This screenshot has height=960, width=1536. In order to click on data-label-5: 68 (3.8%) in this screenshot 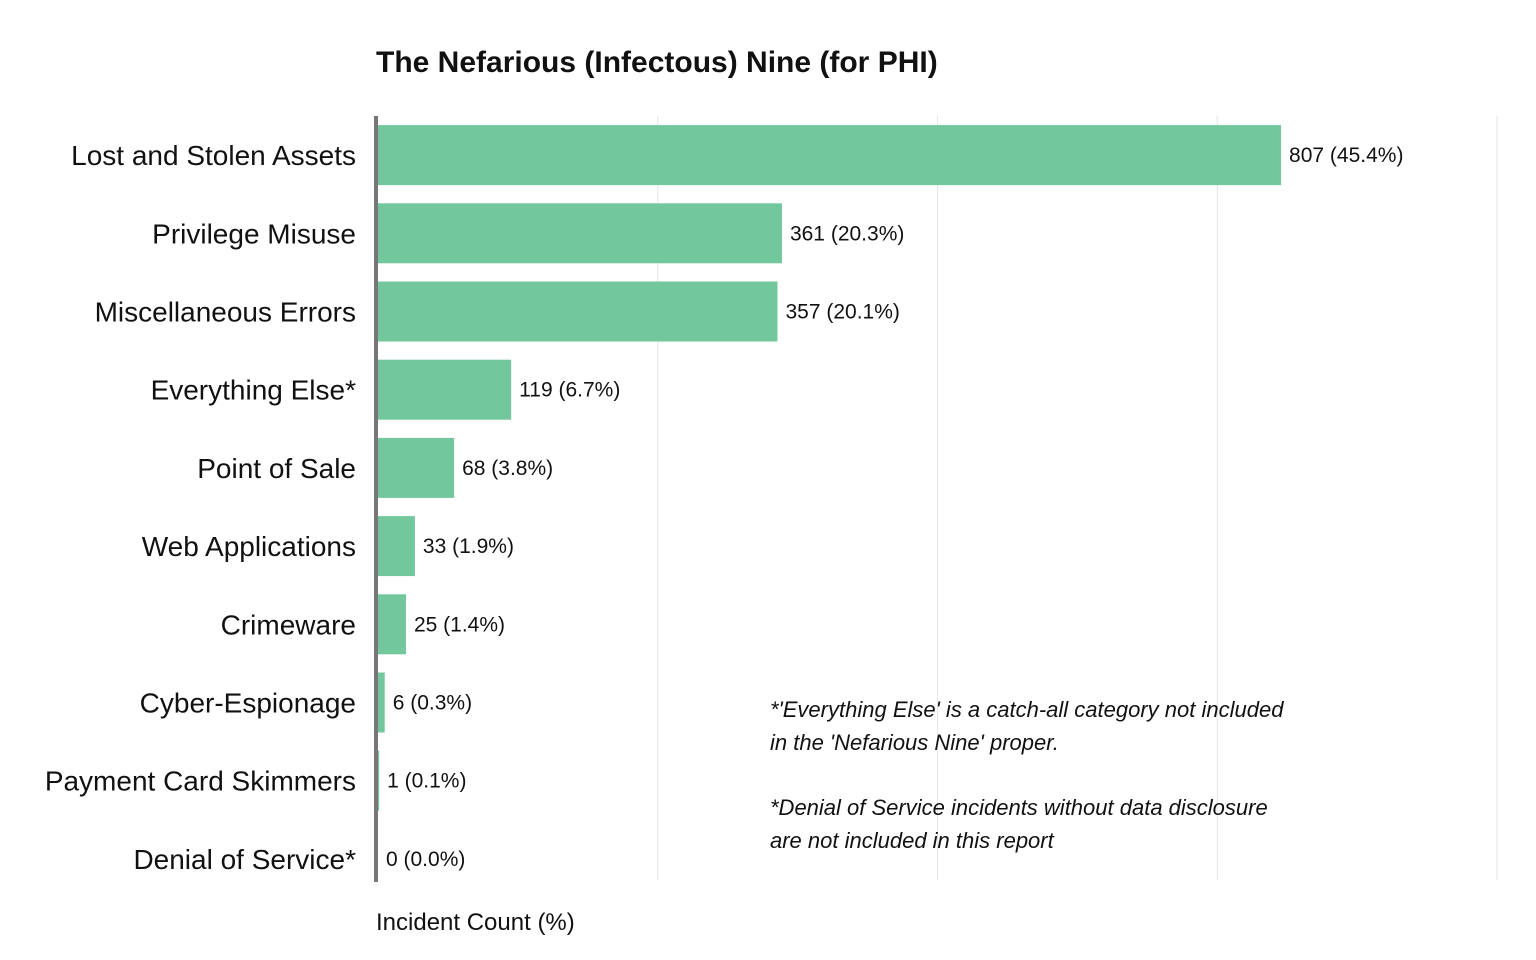, I will do `click(507, 468)`.